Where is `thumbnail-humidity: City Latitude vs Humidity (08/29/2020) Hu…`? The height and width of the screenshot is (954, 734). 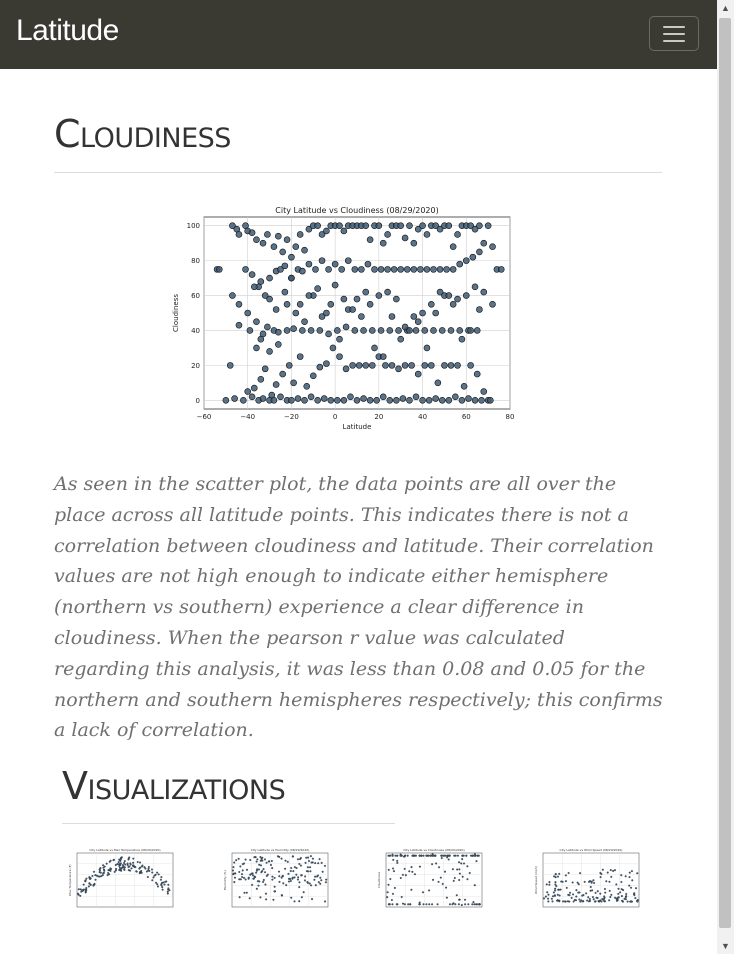 thumbnail-humidity: City Latitude vs Humidity (08/29/2020) Hu… is located at coordinates (277, 880).